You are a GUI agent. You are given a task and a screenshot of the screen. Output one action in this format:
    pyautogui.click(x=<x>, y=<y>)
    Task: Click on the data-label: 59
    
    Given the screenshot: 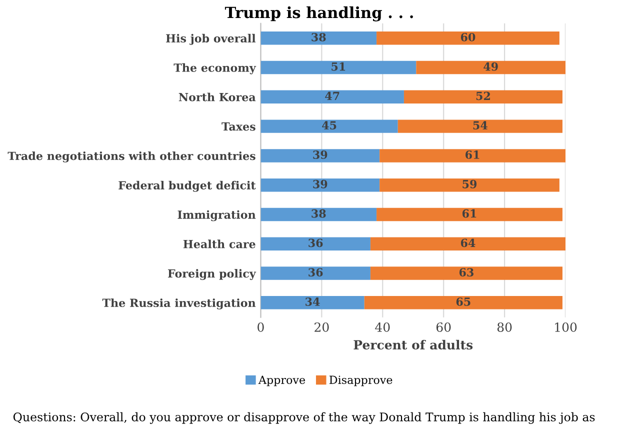 What is the action you would take?
    pyautogui.click(x=469, y=184)
    